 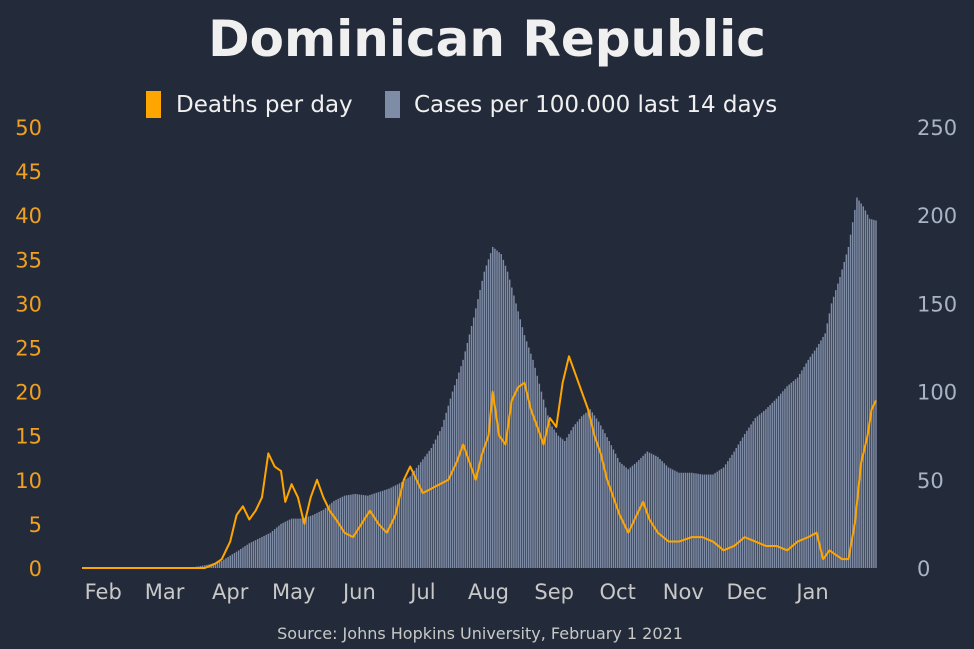 I want to click on left-axis-tick-label: 20, so click(x=28, y=393).